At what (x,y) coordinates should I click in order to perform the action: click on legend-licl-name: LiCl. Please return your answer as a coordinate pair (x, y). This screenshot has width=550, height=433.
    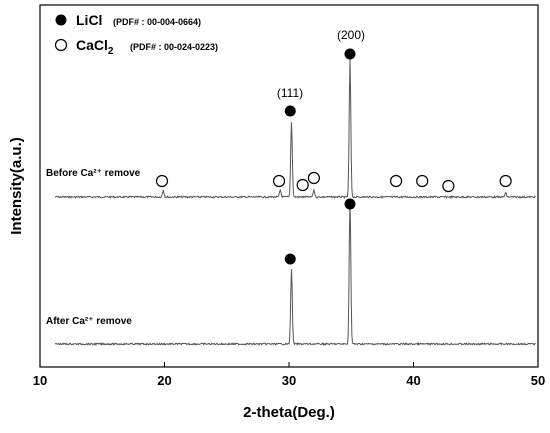
    Looking at the image, I should click on (89, 20).